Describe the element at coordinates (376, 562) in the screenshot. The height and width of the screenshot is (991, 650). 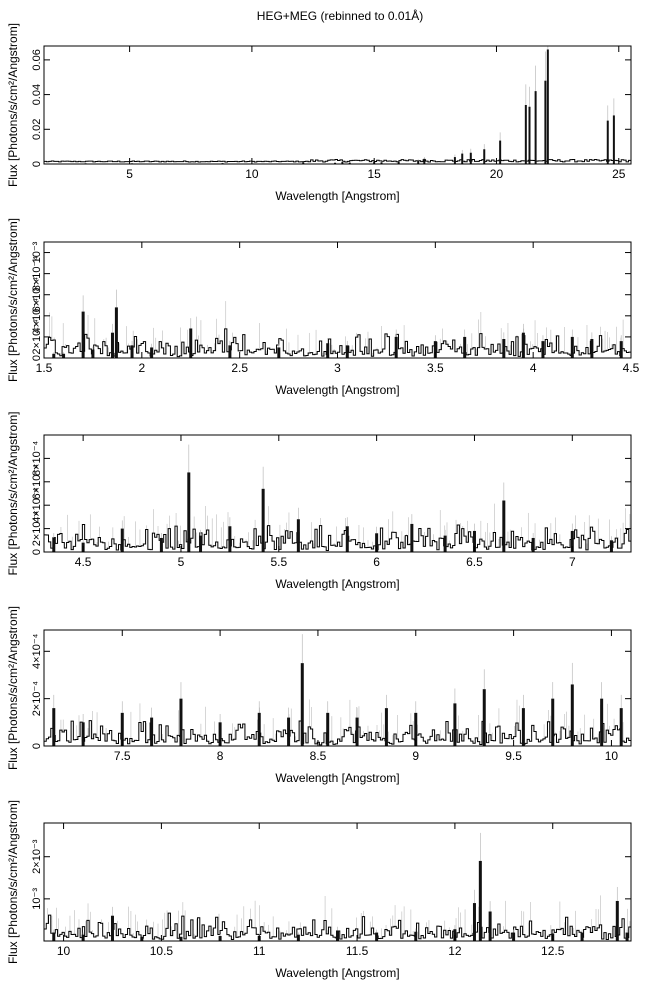
I see `x-tick-label: 6` at that location.